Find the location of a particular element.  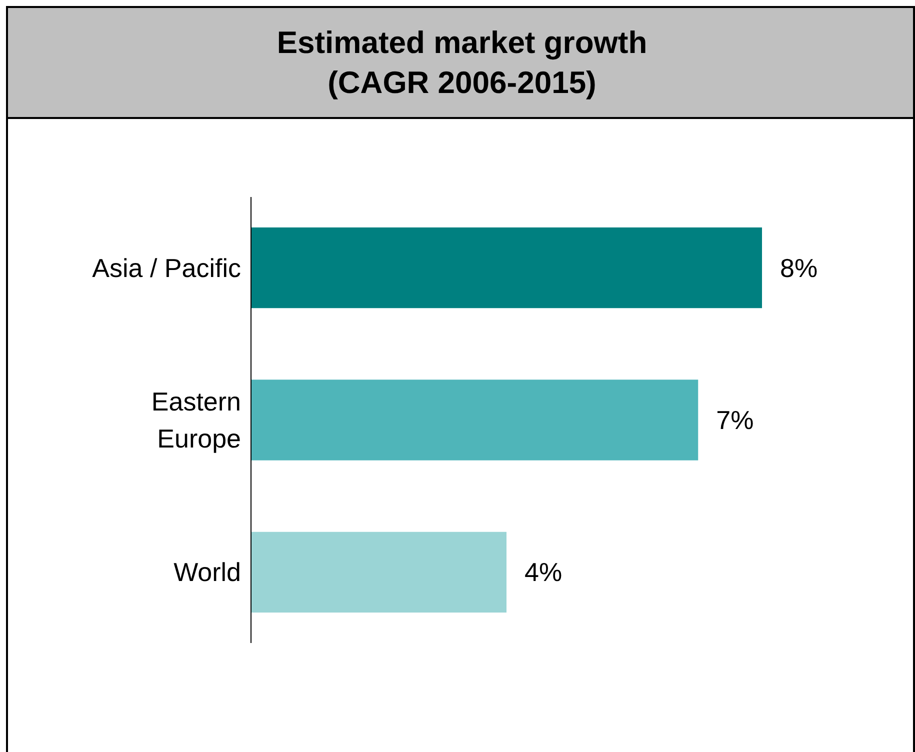

y-tick-label: World is located at coordinates (207, 572).